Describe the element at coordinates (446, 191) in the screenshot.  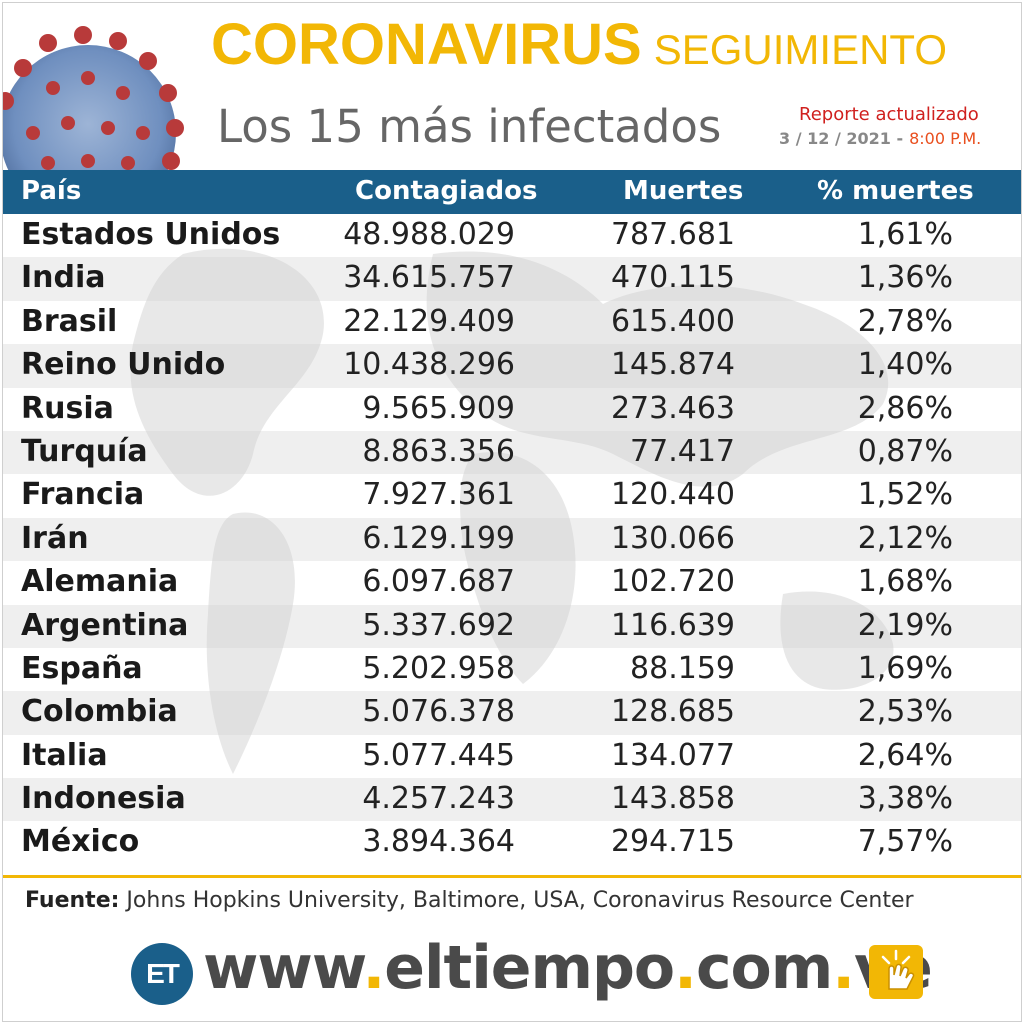
I see `column-header-cases: Contagiados` at that location.